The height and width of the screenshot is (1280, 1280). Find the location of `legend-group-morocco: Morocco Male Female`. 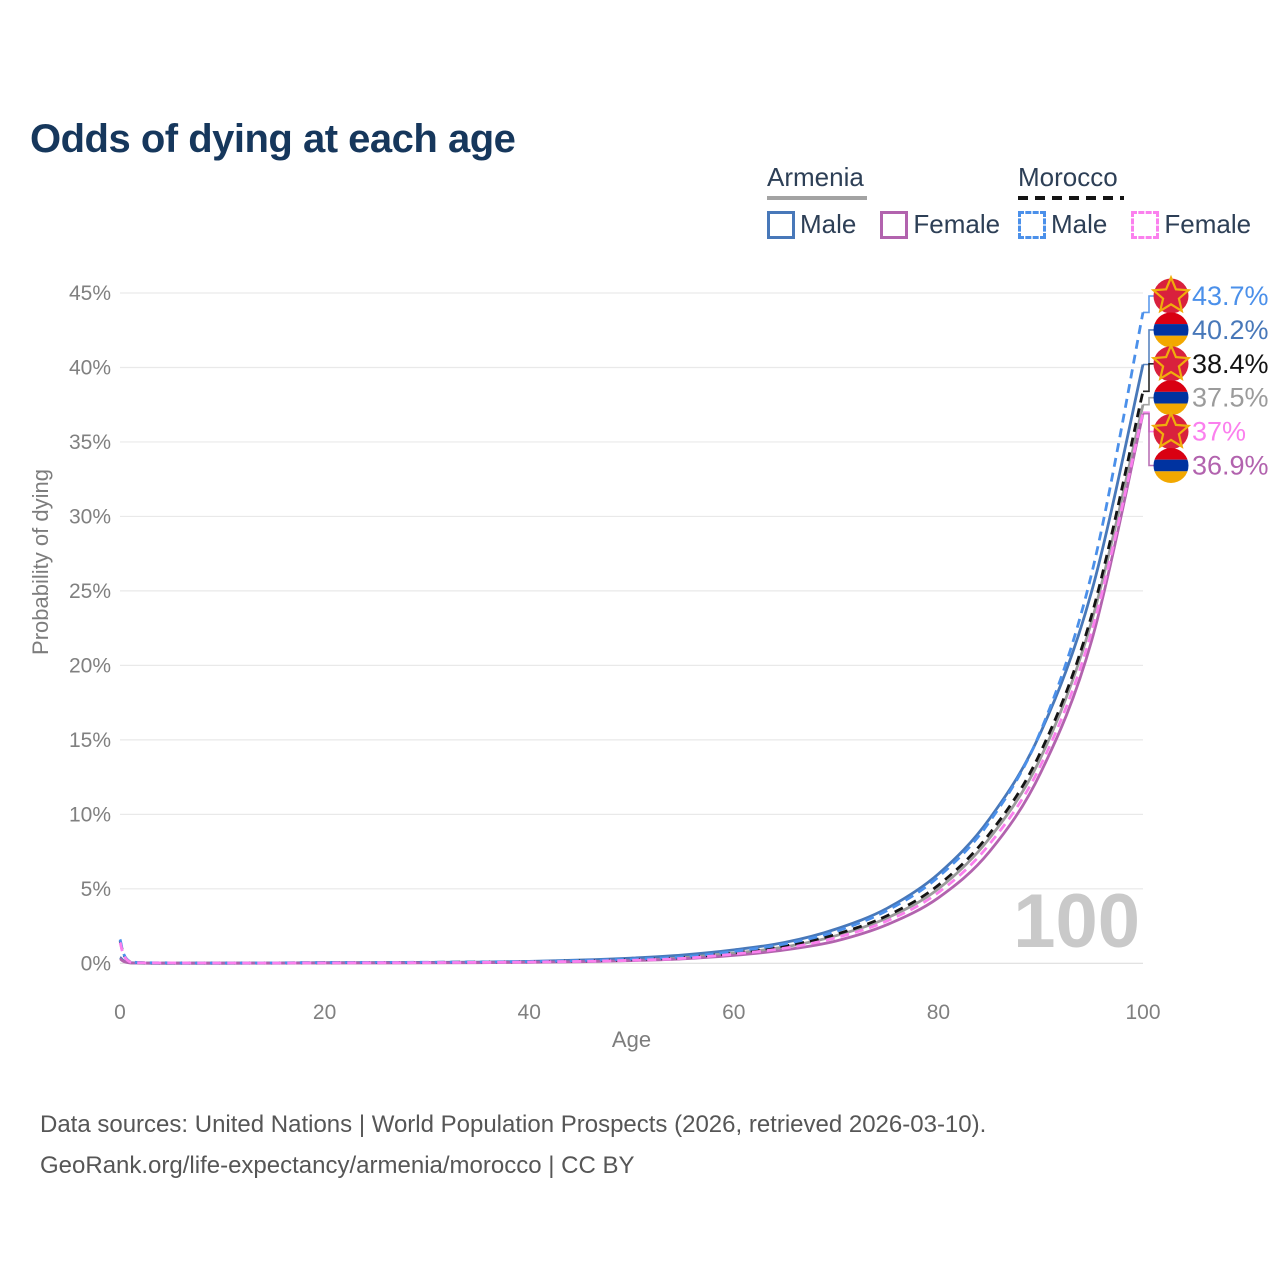

legend-group-morocco: Morocco Male Female is located at coordinates (1134, 201).